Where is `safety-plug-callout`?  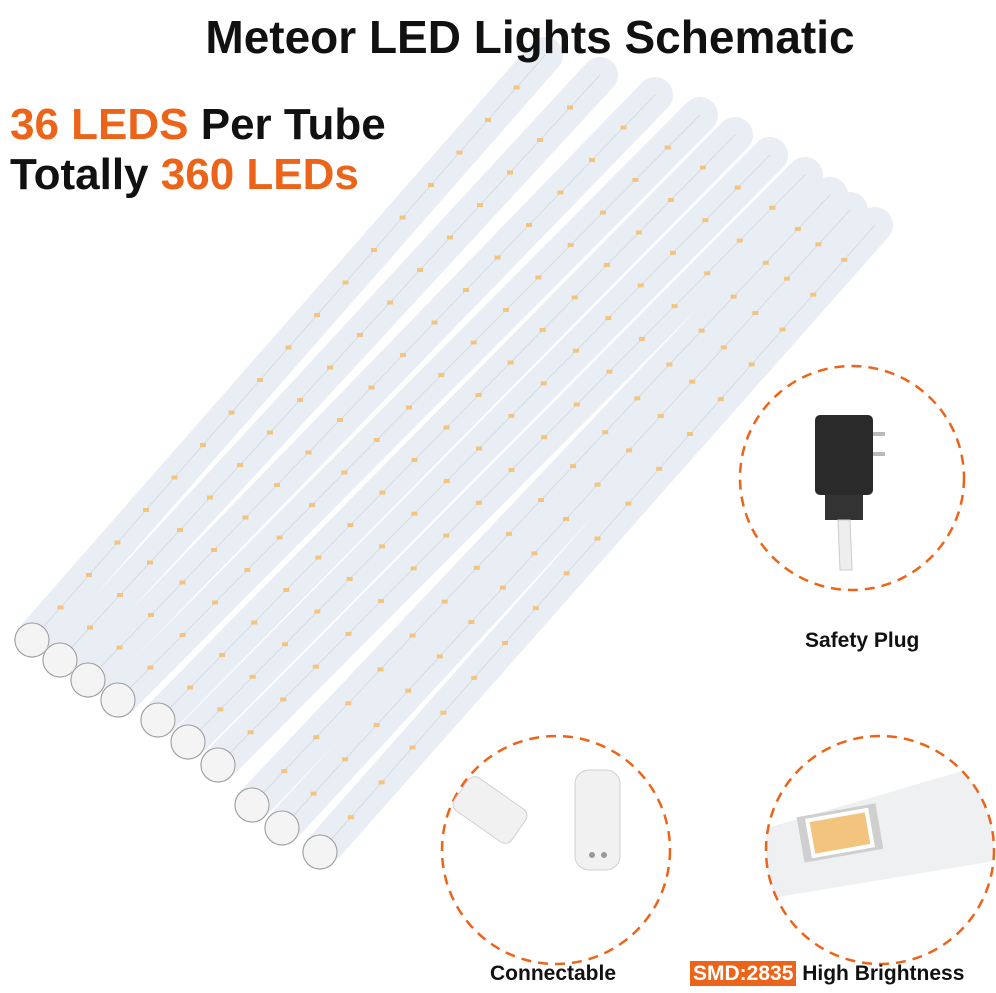 safety-plug-callout is located at coordinates (852, 478).